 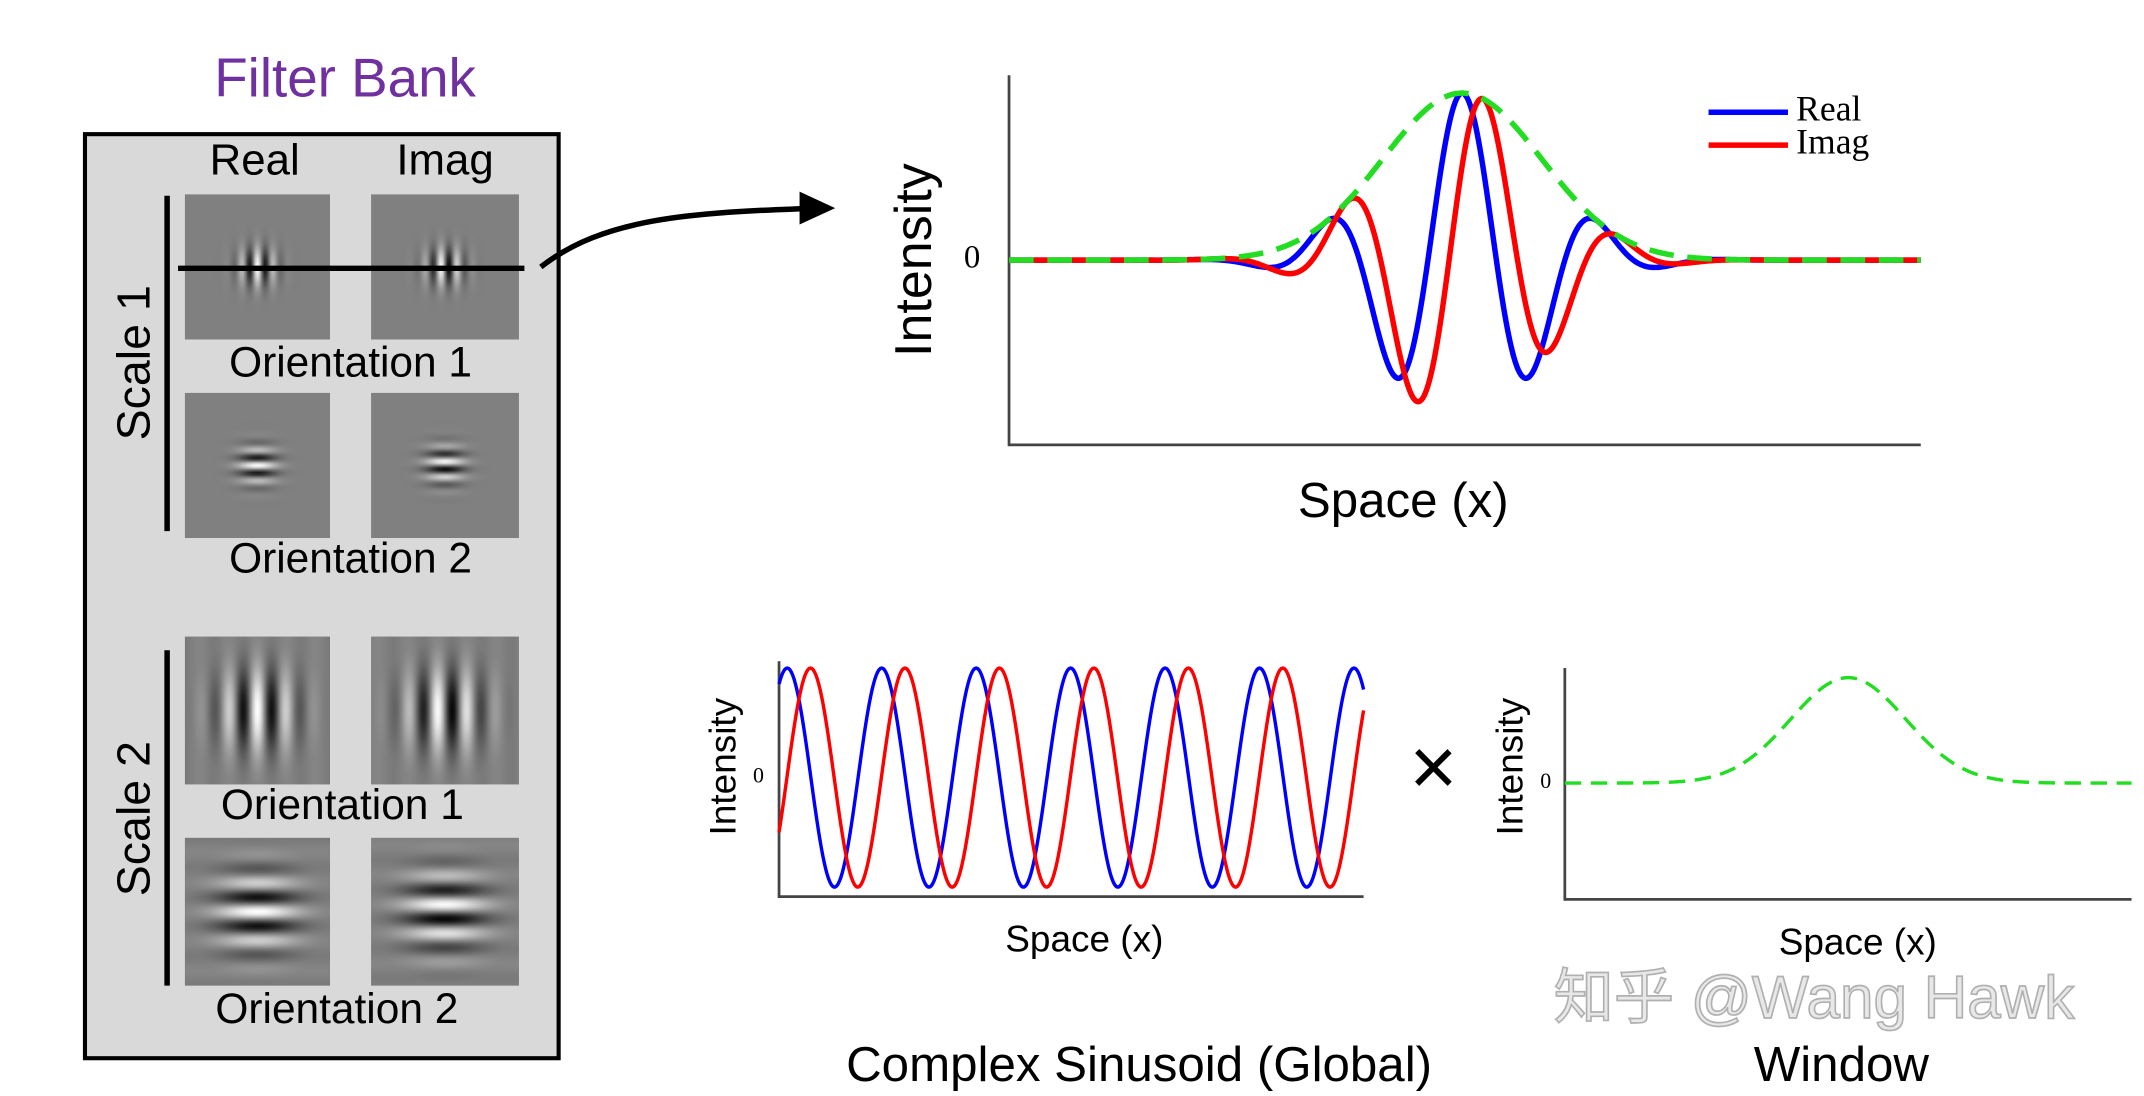 I want to click on scale-label: Scale 1, so click(x=133, y=362).